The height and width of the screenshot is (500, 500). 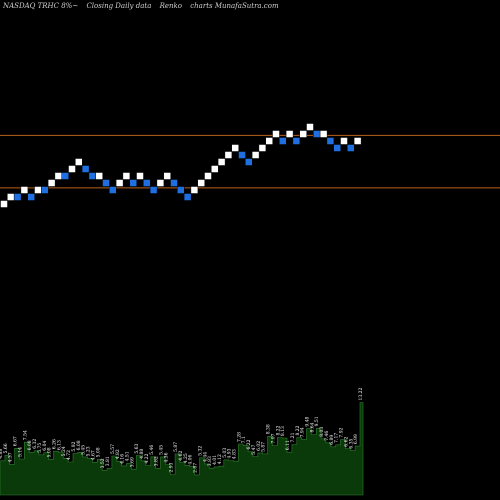 What do you see at coordinates (55, 444) in the screenshot?
I see `volume-label: 6.26` at bounding box center [55, 444].